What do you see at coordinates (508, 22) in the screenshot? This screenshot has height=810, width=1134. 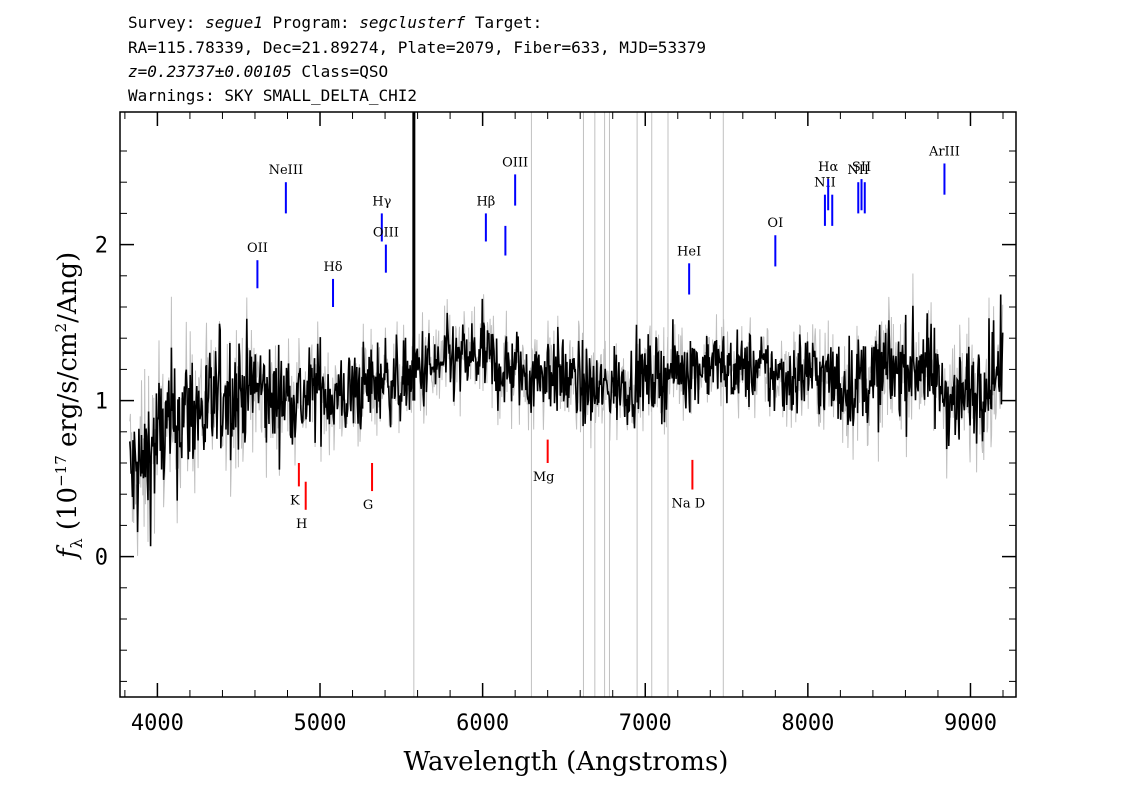 I see `target-label: Target:` at bounding box center [508, 22].